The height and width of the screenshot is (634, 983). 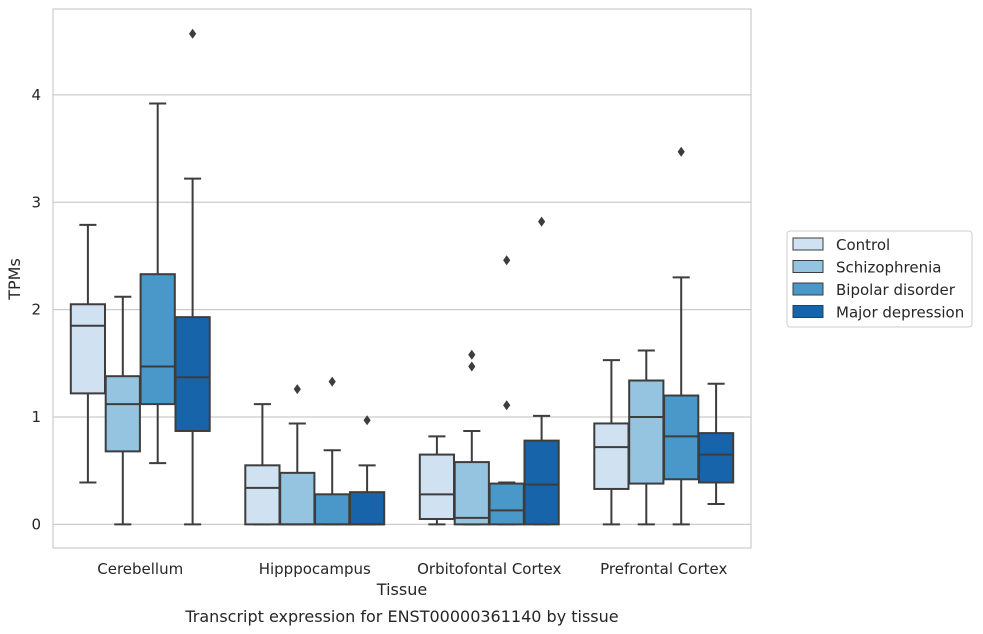 I want to click on legend-label: Bipolar disorder, so click(x=896, y=290).